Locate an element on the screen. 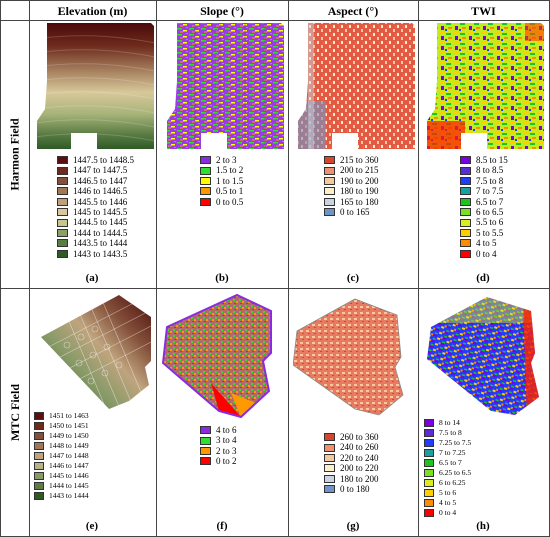 This screenshot has width=550, height=537. legend-label: 215 to 360 is located at coordinates (359, 160).